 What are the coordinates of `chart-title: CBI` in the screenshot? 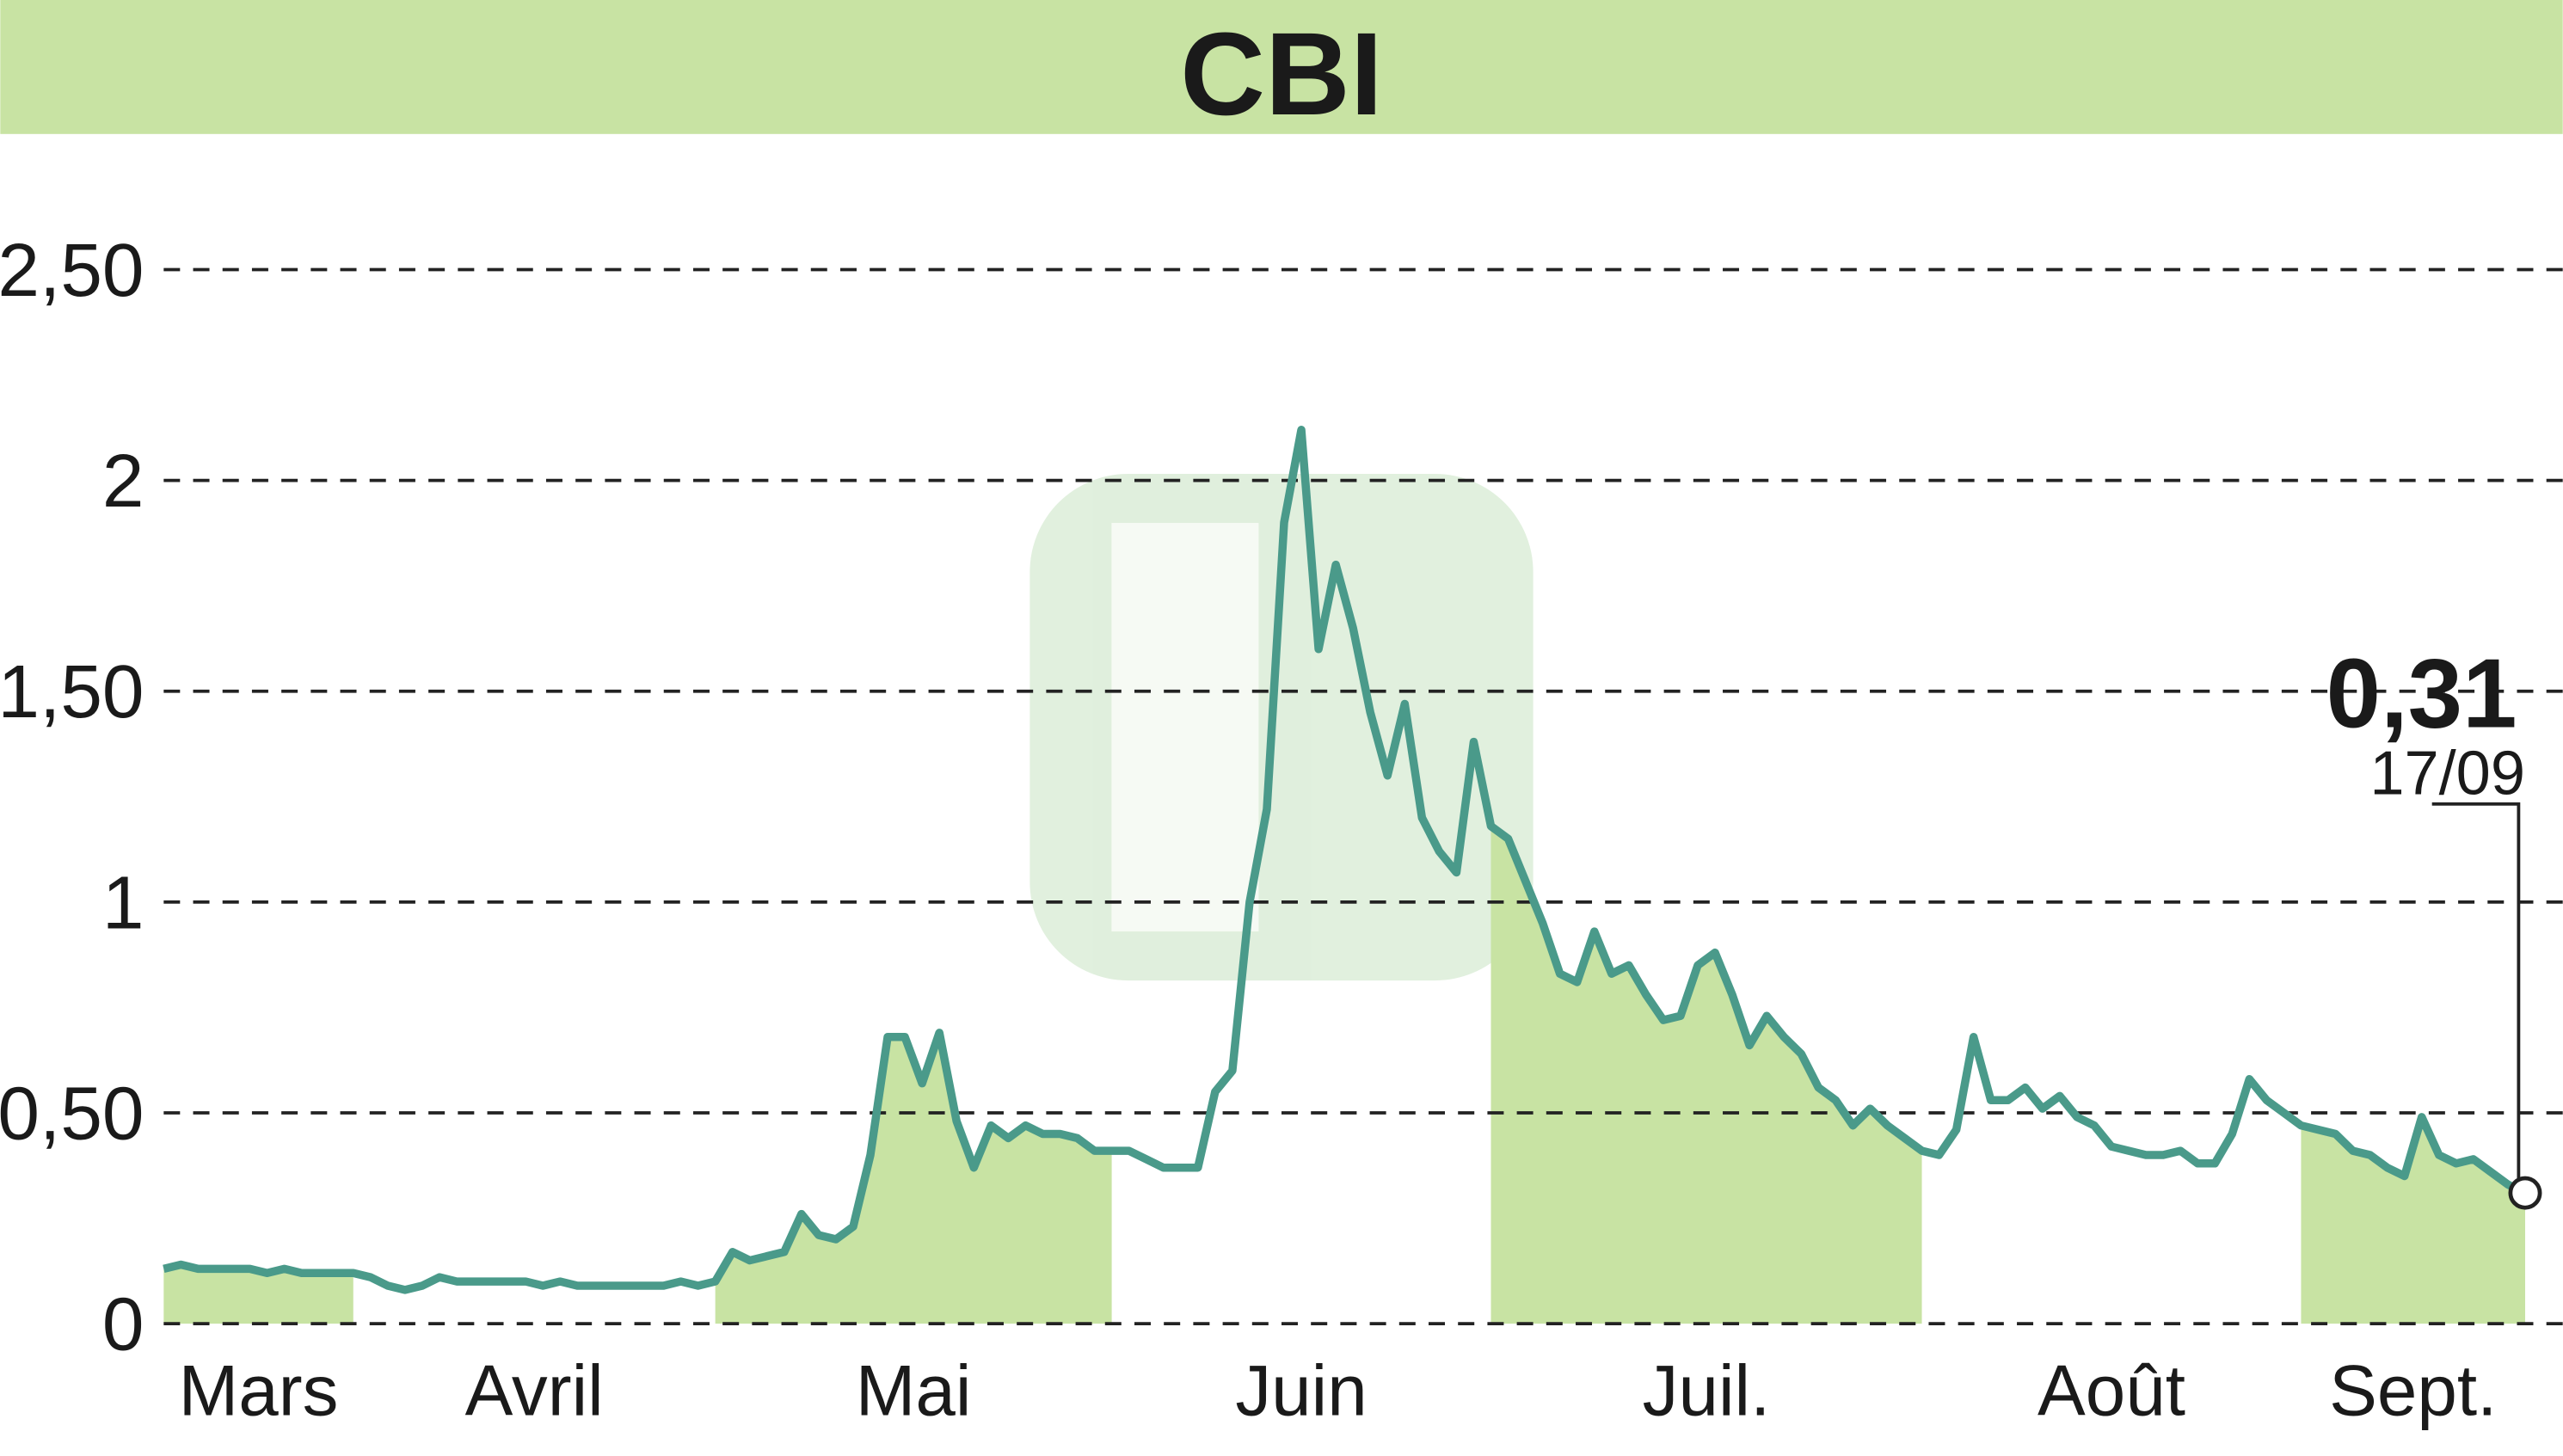 It's located at (1281, 74).